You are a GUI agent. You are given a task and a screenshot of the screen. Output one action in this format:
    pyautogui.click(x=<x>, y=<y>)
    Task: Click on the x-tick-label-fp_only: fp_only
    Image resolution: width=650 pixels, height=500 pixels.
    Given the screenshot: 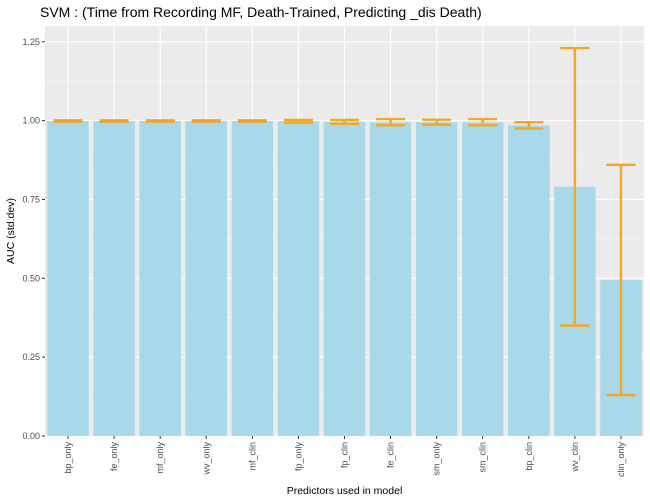 What is the action you would take?
    pyautogui.click(x=298, y=457)
    